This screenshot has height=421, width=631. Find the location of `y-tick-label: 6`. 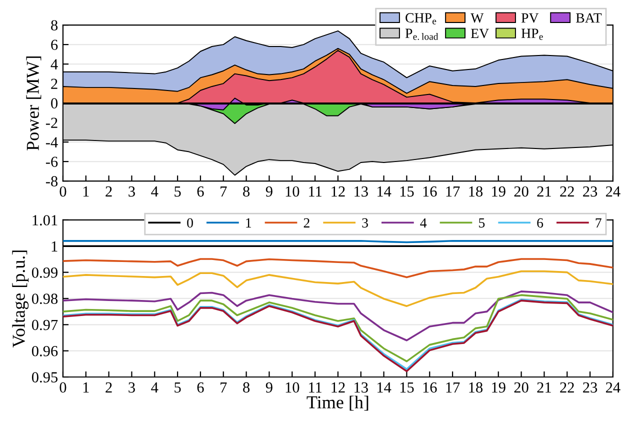

y-tick-label: 6 is located at coordinates (54, 45).